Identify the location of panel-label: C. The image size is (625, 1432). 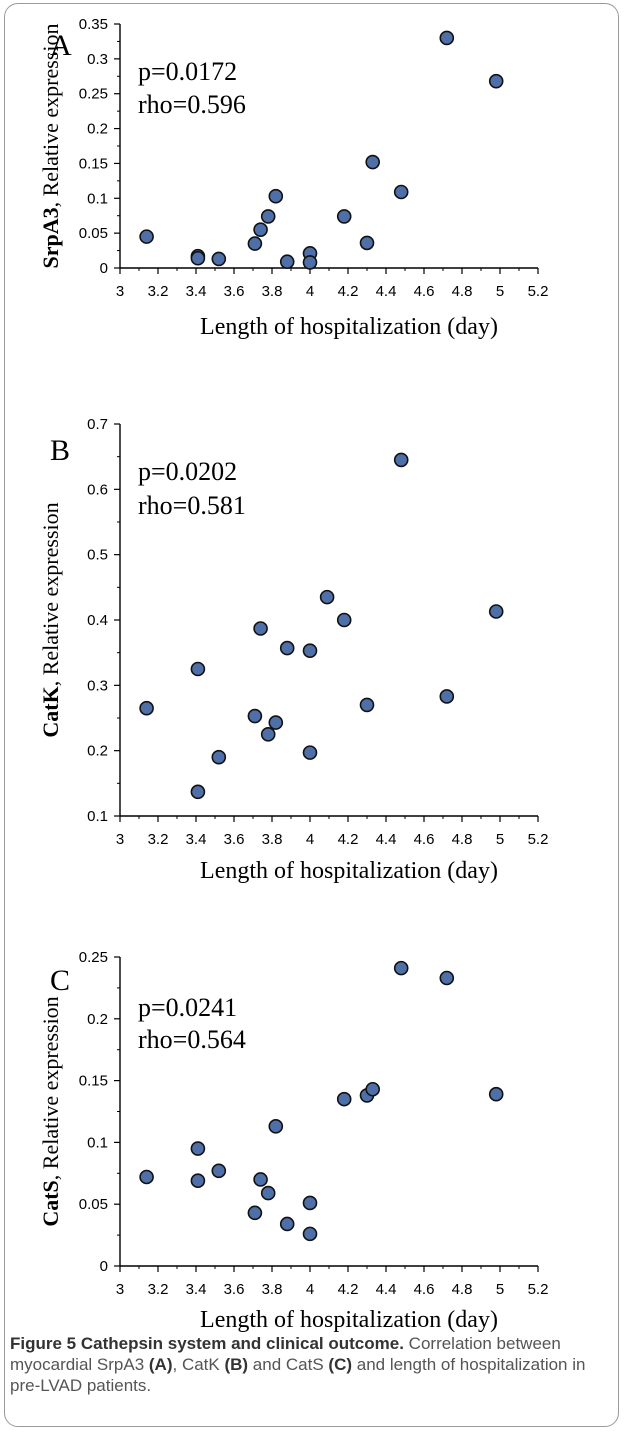
(60, 980).